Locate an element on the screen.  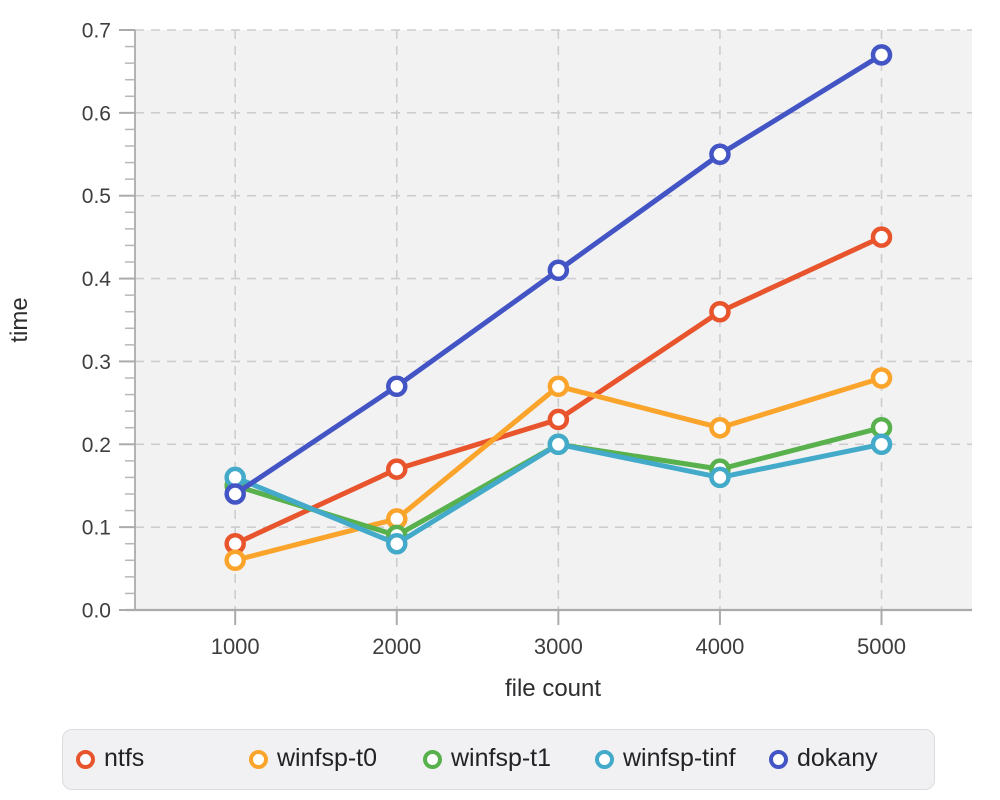
y-tick-label: 0.0 is located at coordinates (96, 611).